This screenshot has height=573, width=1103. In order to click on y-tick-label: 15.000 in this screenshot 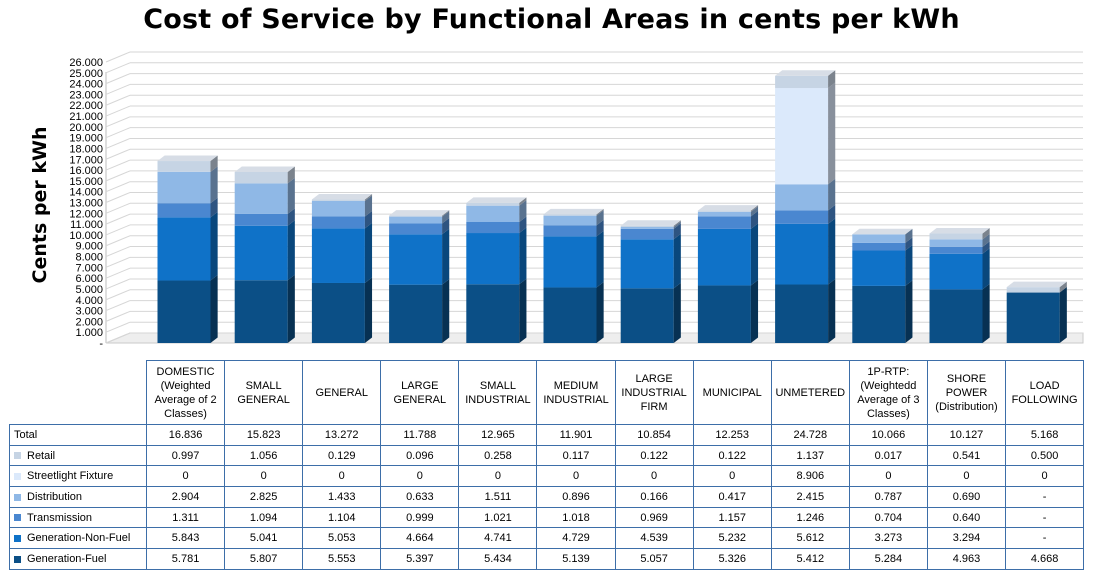, I will do `click(86, 182)`.